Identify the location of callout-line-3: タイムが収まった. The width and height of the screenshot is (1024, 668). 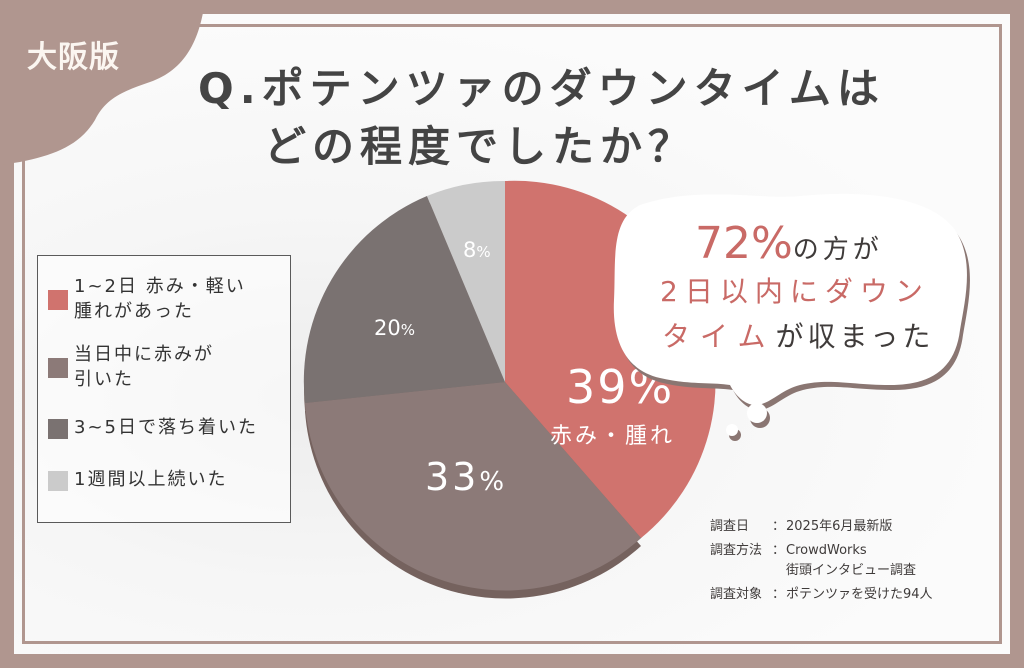
(798, 336).